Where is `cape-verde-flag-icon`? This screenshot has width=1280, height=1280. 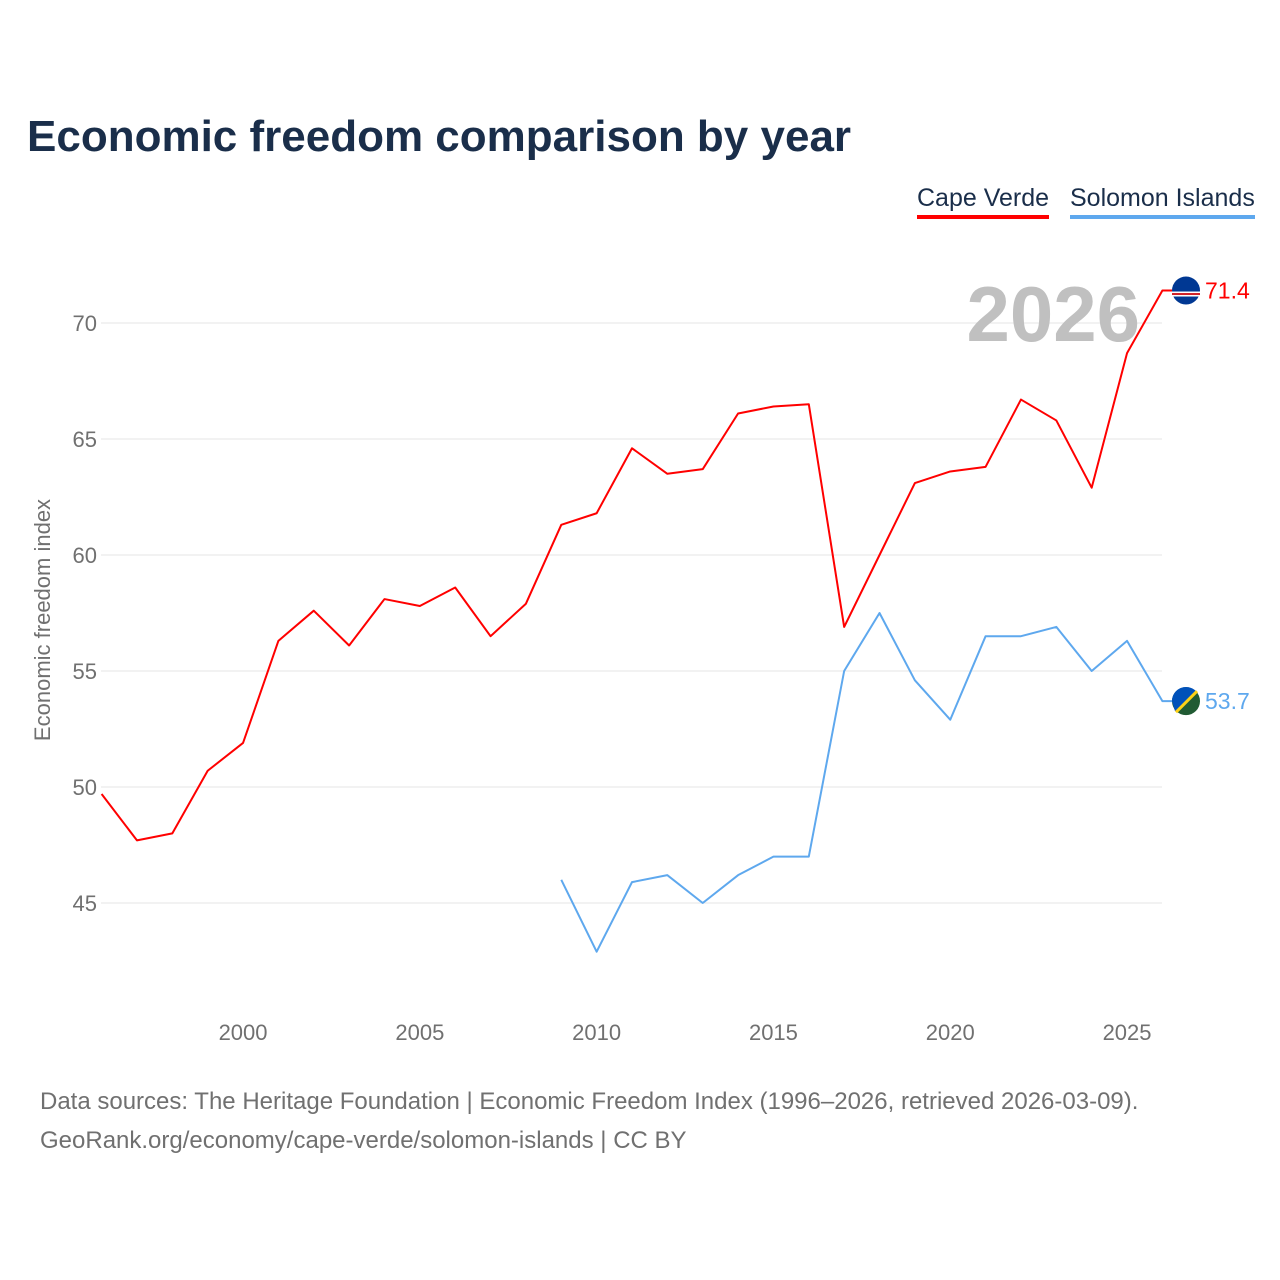 cape-verde-flag-icon is located at coordinates (1186, 290).